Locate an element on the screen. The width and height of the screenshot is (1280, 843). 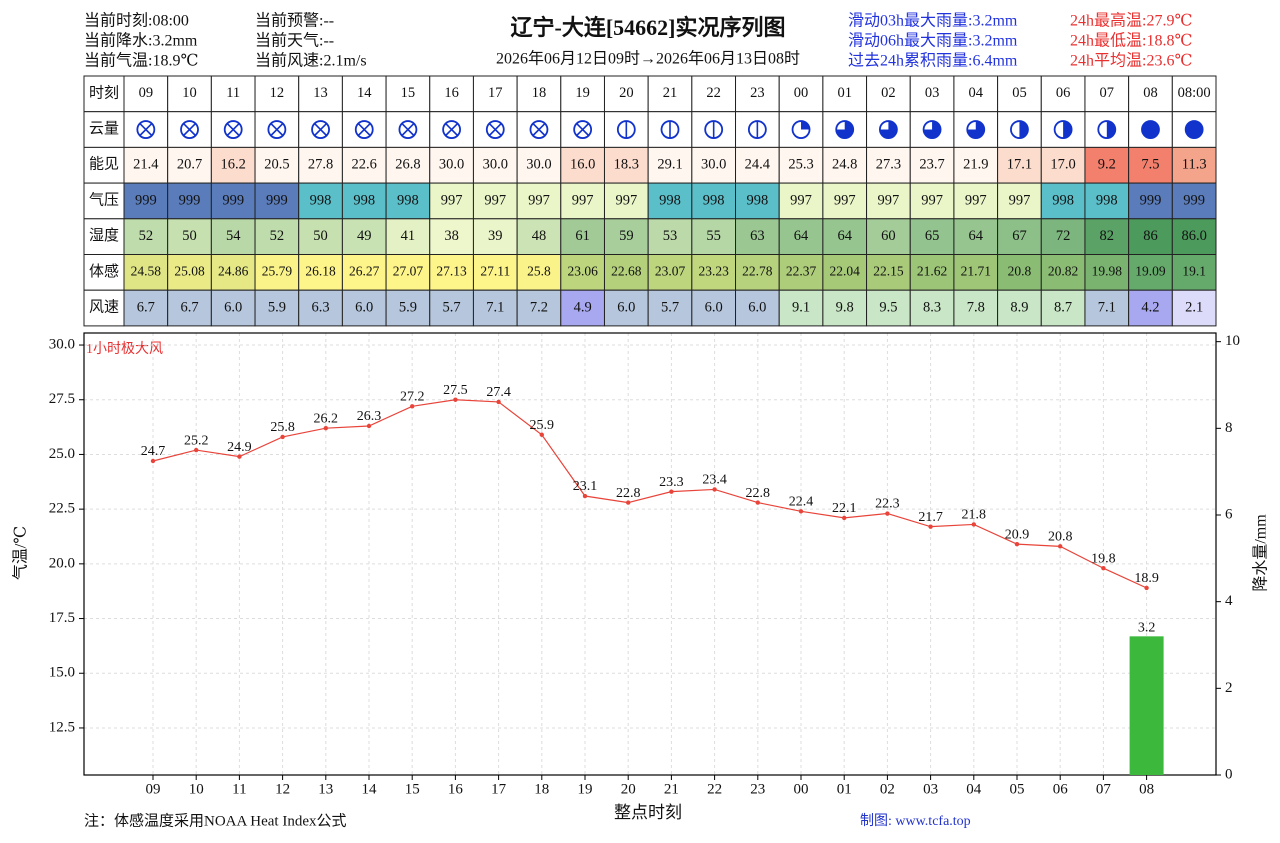
x-tick-label: 12 is located at coordinates (282, 789).